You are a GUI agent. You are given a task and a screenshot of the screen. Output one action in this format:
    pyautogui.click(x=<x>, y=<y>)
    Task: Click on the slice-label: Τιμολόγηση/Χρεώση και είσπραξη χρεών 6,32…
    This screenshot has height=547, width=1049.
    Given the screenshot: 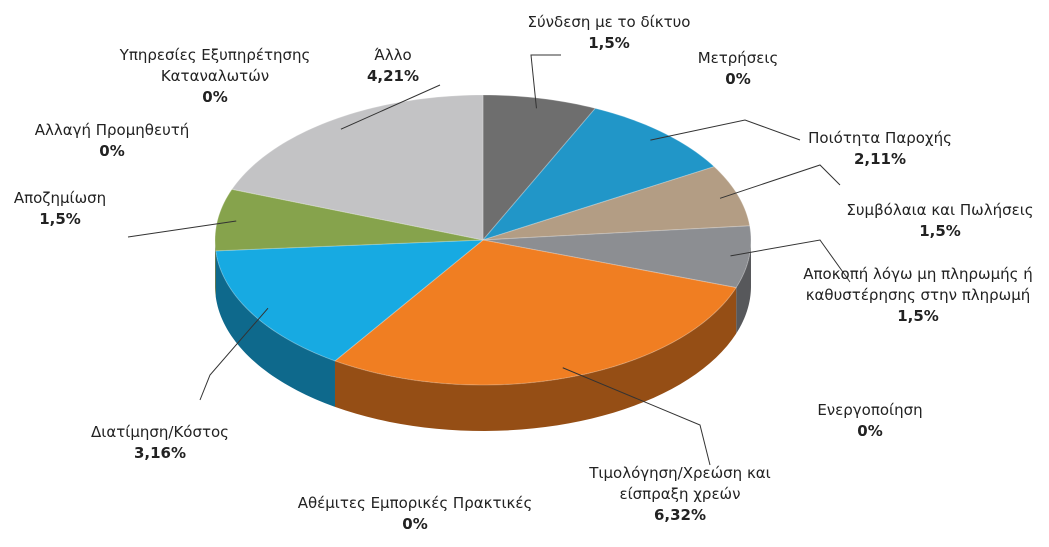 What is the action you would take?
    pyautogui.click(x=680, y=494)
    